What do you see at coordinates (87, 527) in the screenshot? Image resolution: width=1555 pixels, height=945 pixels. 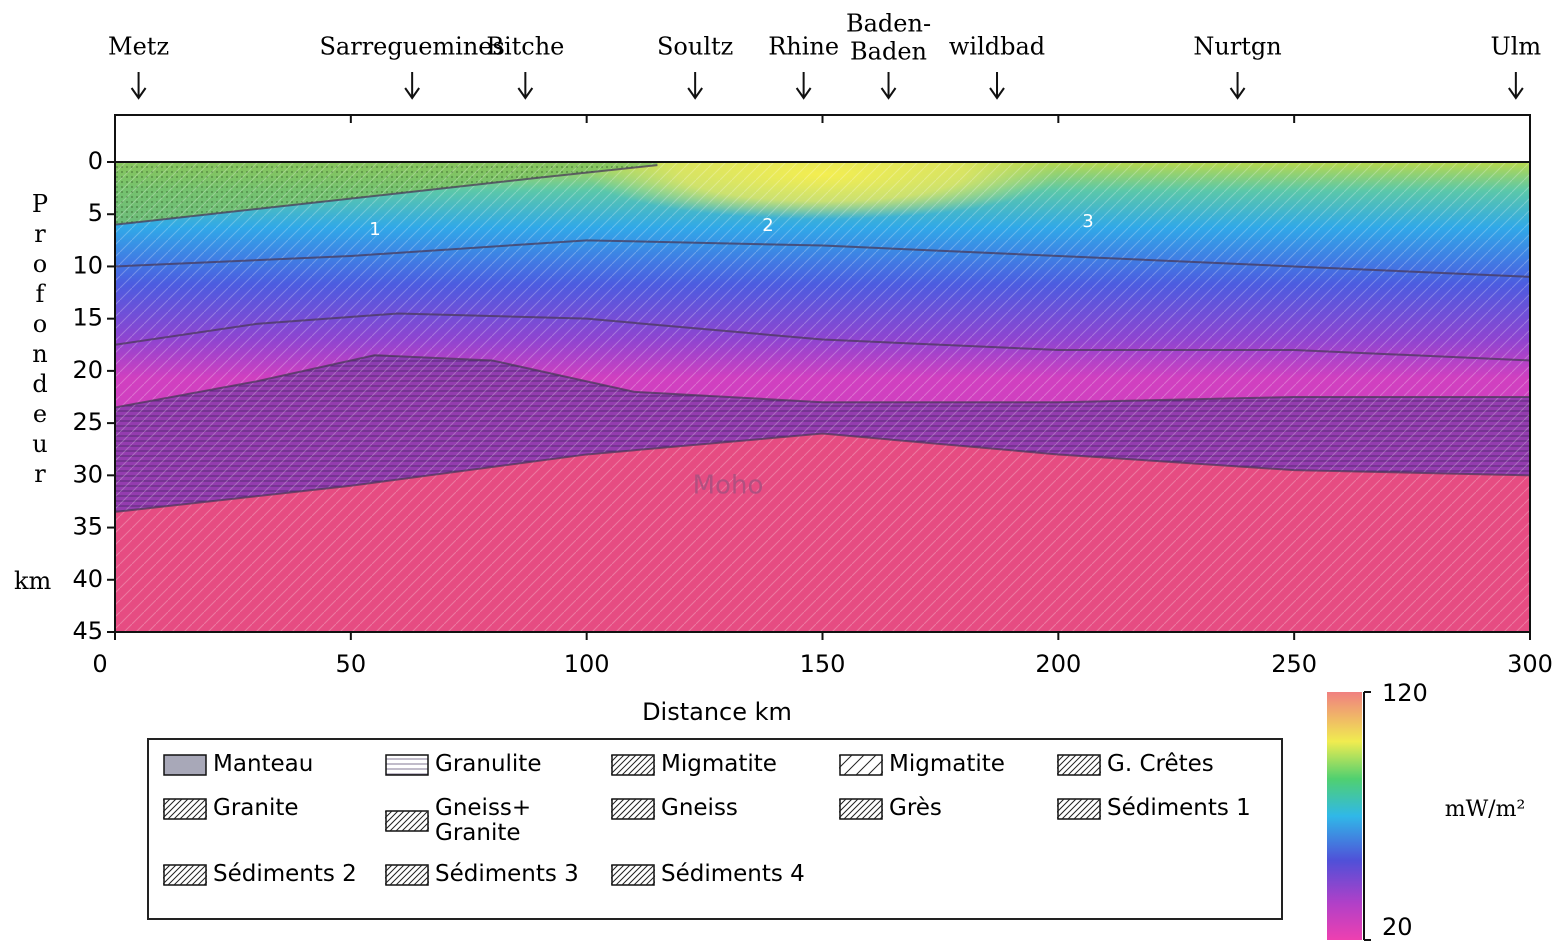 I see `y-tick-label: 35` at bounding box center [87, 527].